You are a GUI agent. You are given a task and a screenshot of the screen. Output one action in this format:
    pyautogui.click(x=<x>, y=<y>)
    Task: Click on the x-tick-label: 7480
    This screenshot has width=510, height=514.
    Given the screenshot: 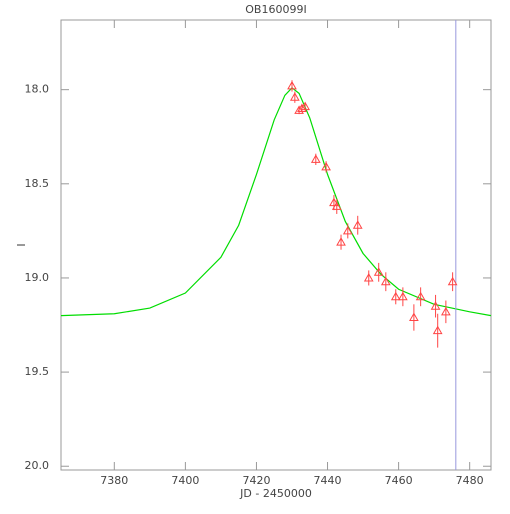 What is the action you would take?
    pyautogui.click(x=470, y=480)
    